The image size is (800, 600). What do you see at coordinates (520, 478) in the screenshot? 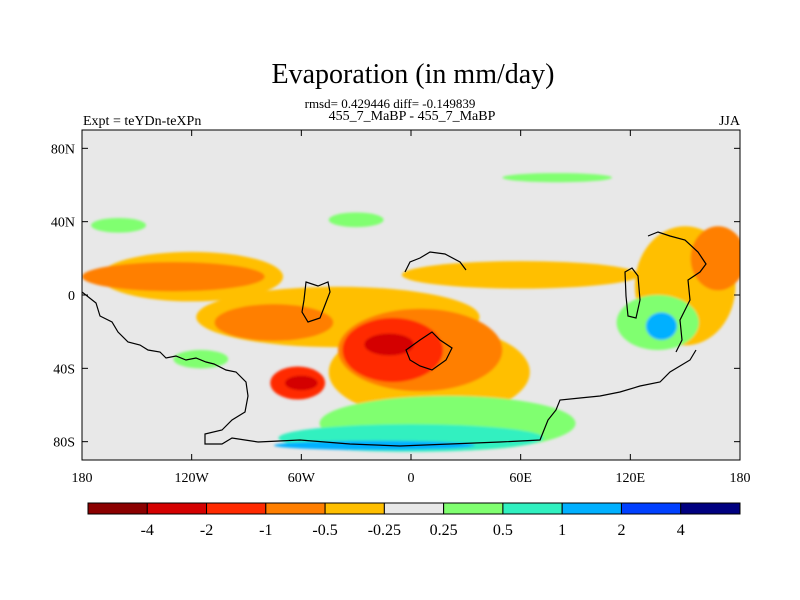
I see `x-tick-label: 60E` at bounding box center [520, 478].